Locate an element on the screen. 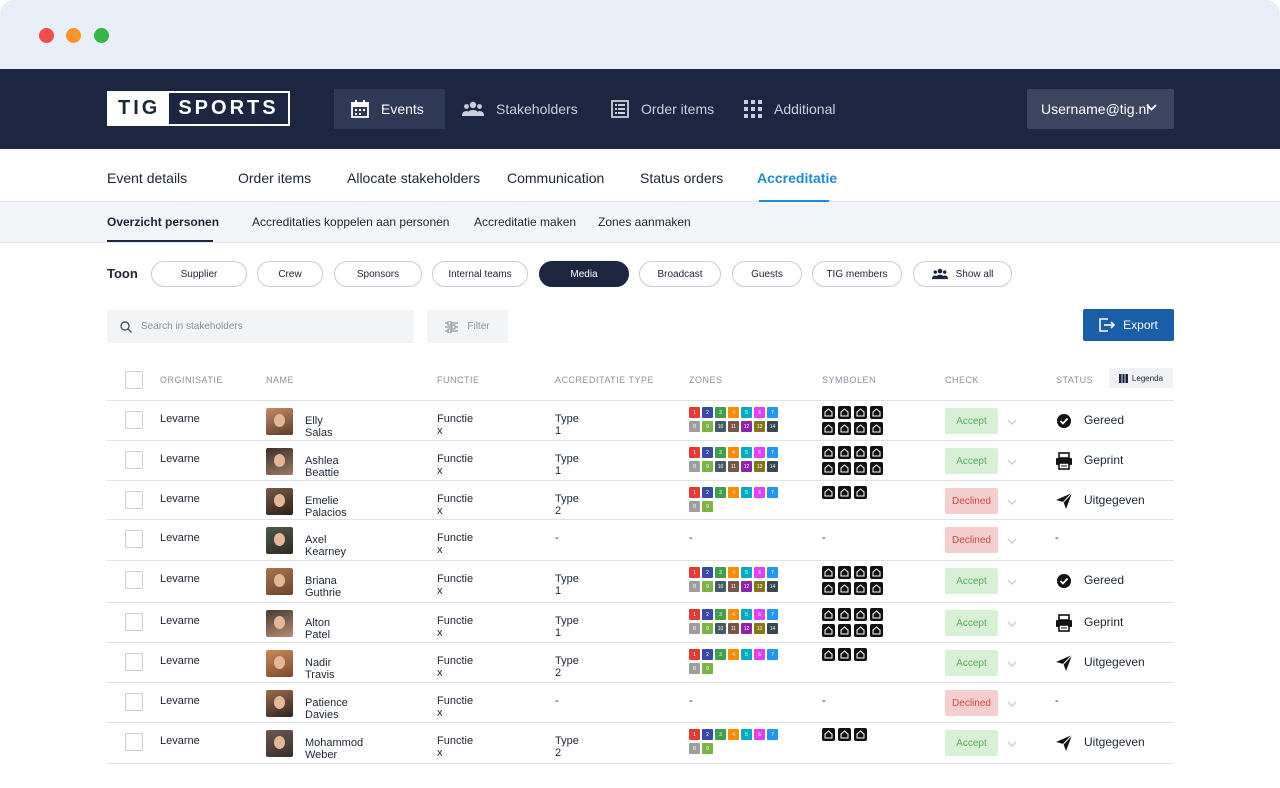 The height and width of the screenshot is (788, 1280). header-symbolen: SYMBOLEN is located at coordinates (849, 380).